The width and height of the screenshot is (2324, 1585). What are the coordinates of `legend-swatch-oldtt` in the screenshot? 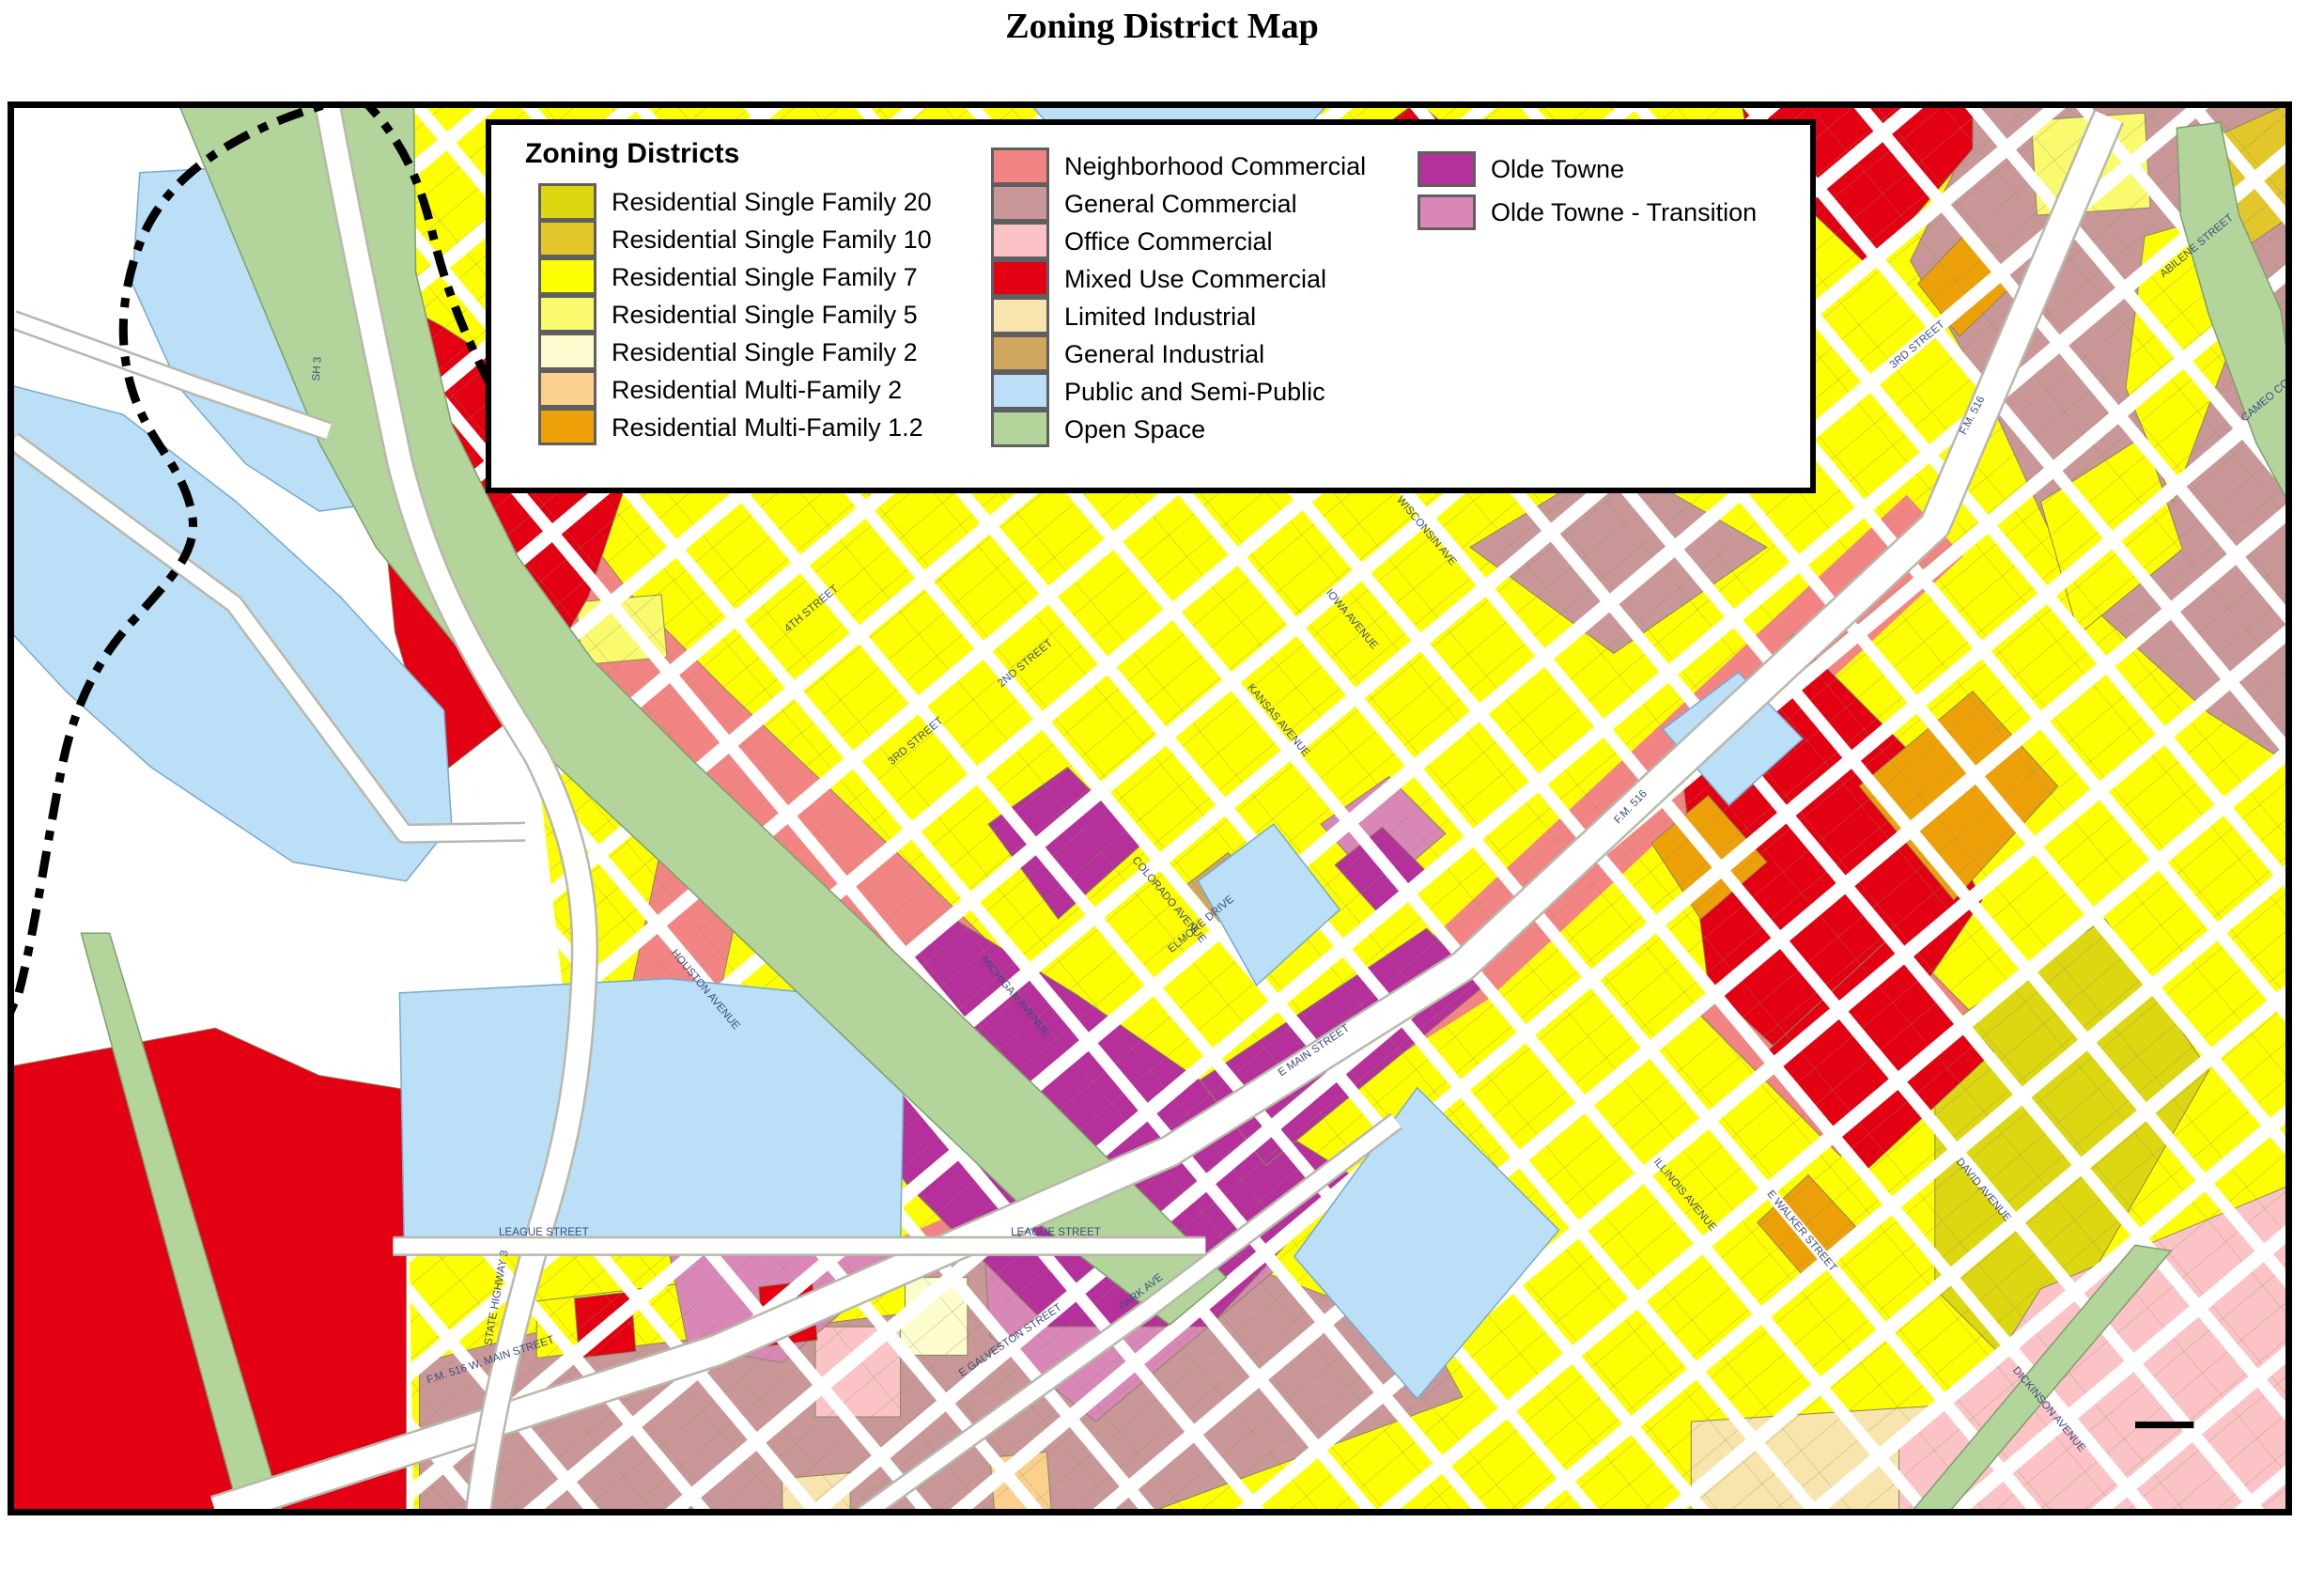 It's located at (1447, 212).